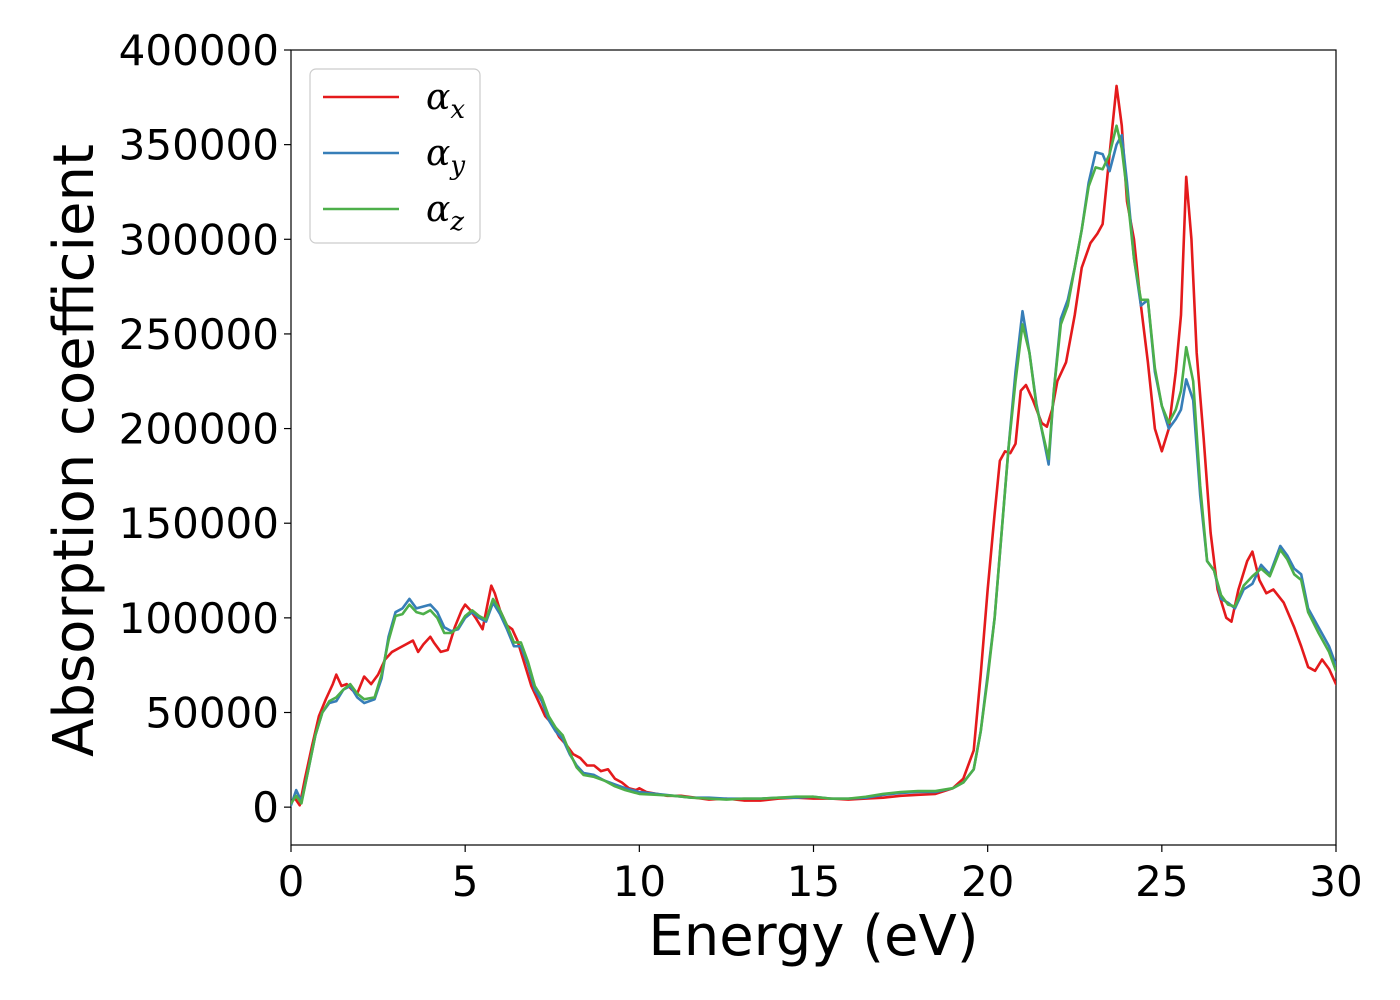 This screenshot has height=1000, width=1400. I want to click on legend-label-z: αz, so click(445, 213).